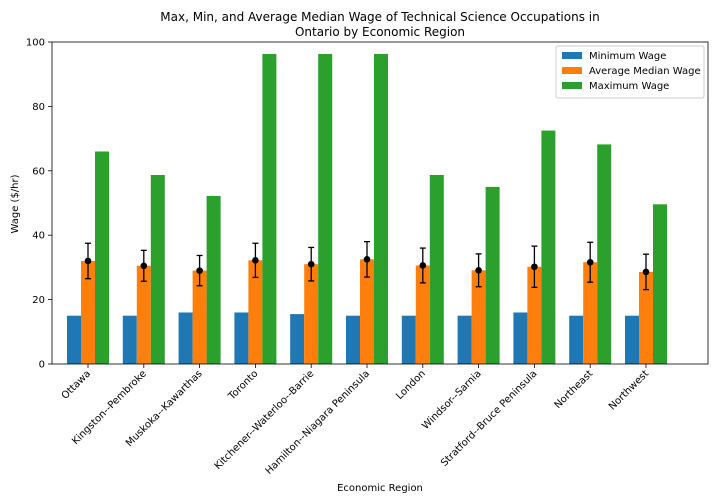 The width and height of the screenshot is (720, 504). I want to click on x-tick-label: Northwest, so click(629, 390).